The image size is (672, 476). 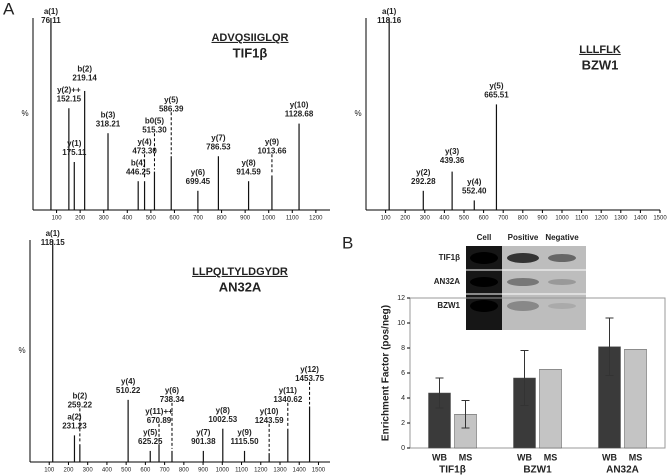 What do you see at coordinates (107, 471) in the screenshot?
I see `x-tick-label: 400` at bounding box center [107, 471].